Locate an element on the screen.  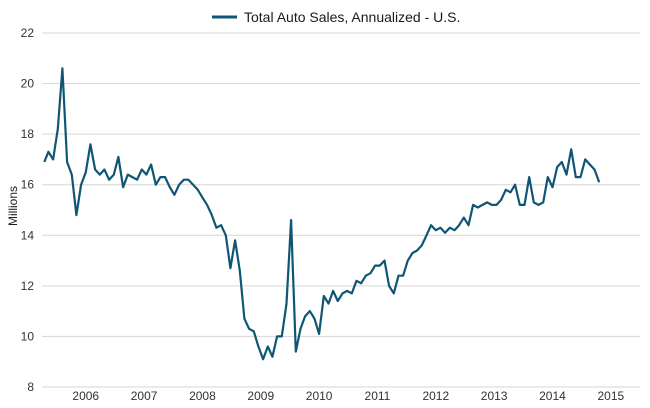
x-tick-label: 2014 is located at coordinates (552, 396).